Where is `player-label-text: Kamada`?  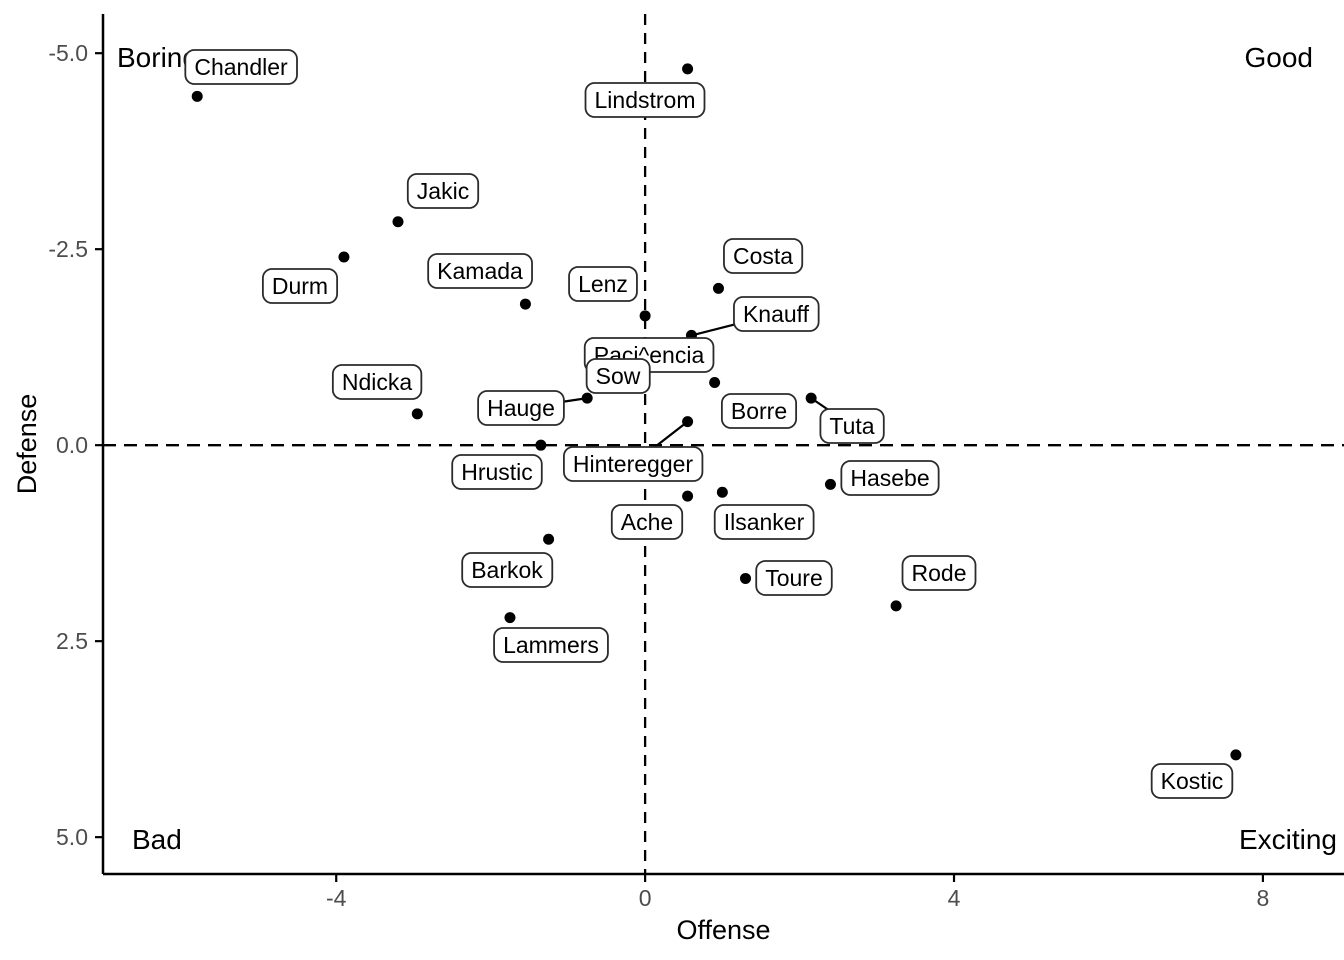 player-label-text: Kamada is located at coordinates (480, 271).